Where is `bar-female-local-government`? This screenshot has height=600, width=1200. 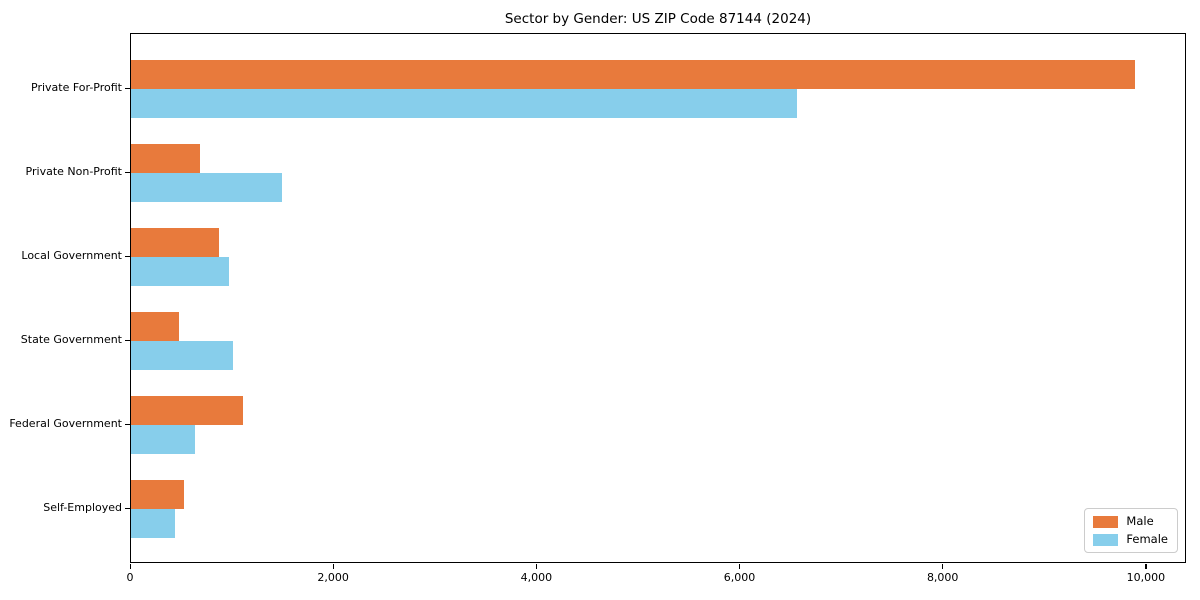 bar-female-local-government is located at coordinates (180, 271).